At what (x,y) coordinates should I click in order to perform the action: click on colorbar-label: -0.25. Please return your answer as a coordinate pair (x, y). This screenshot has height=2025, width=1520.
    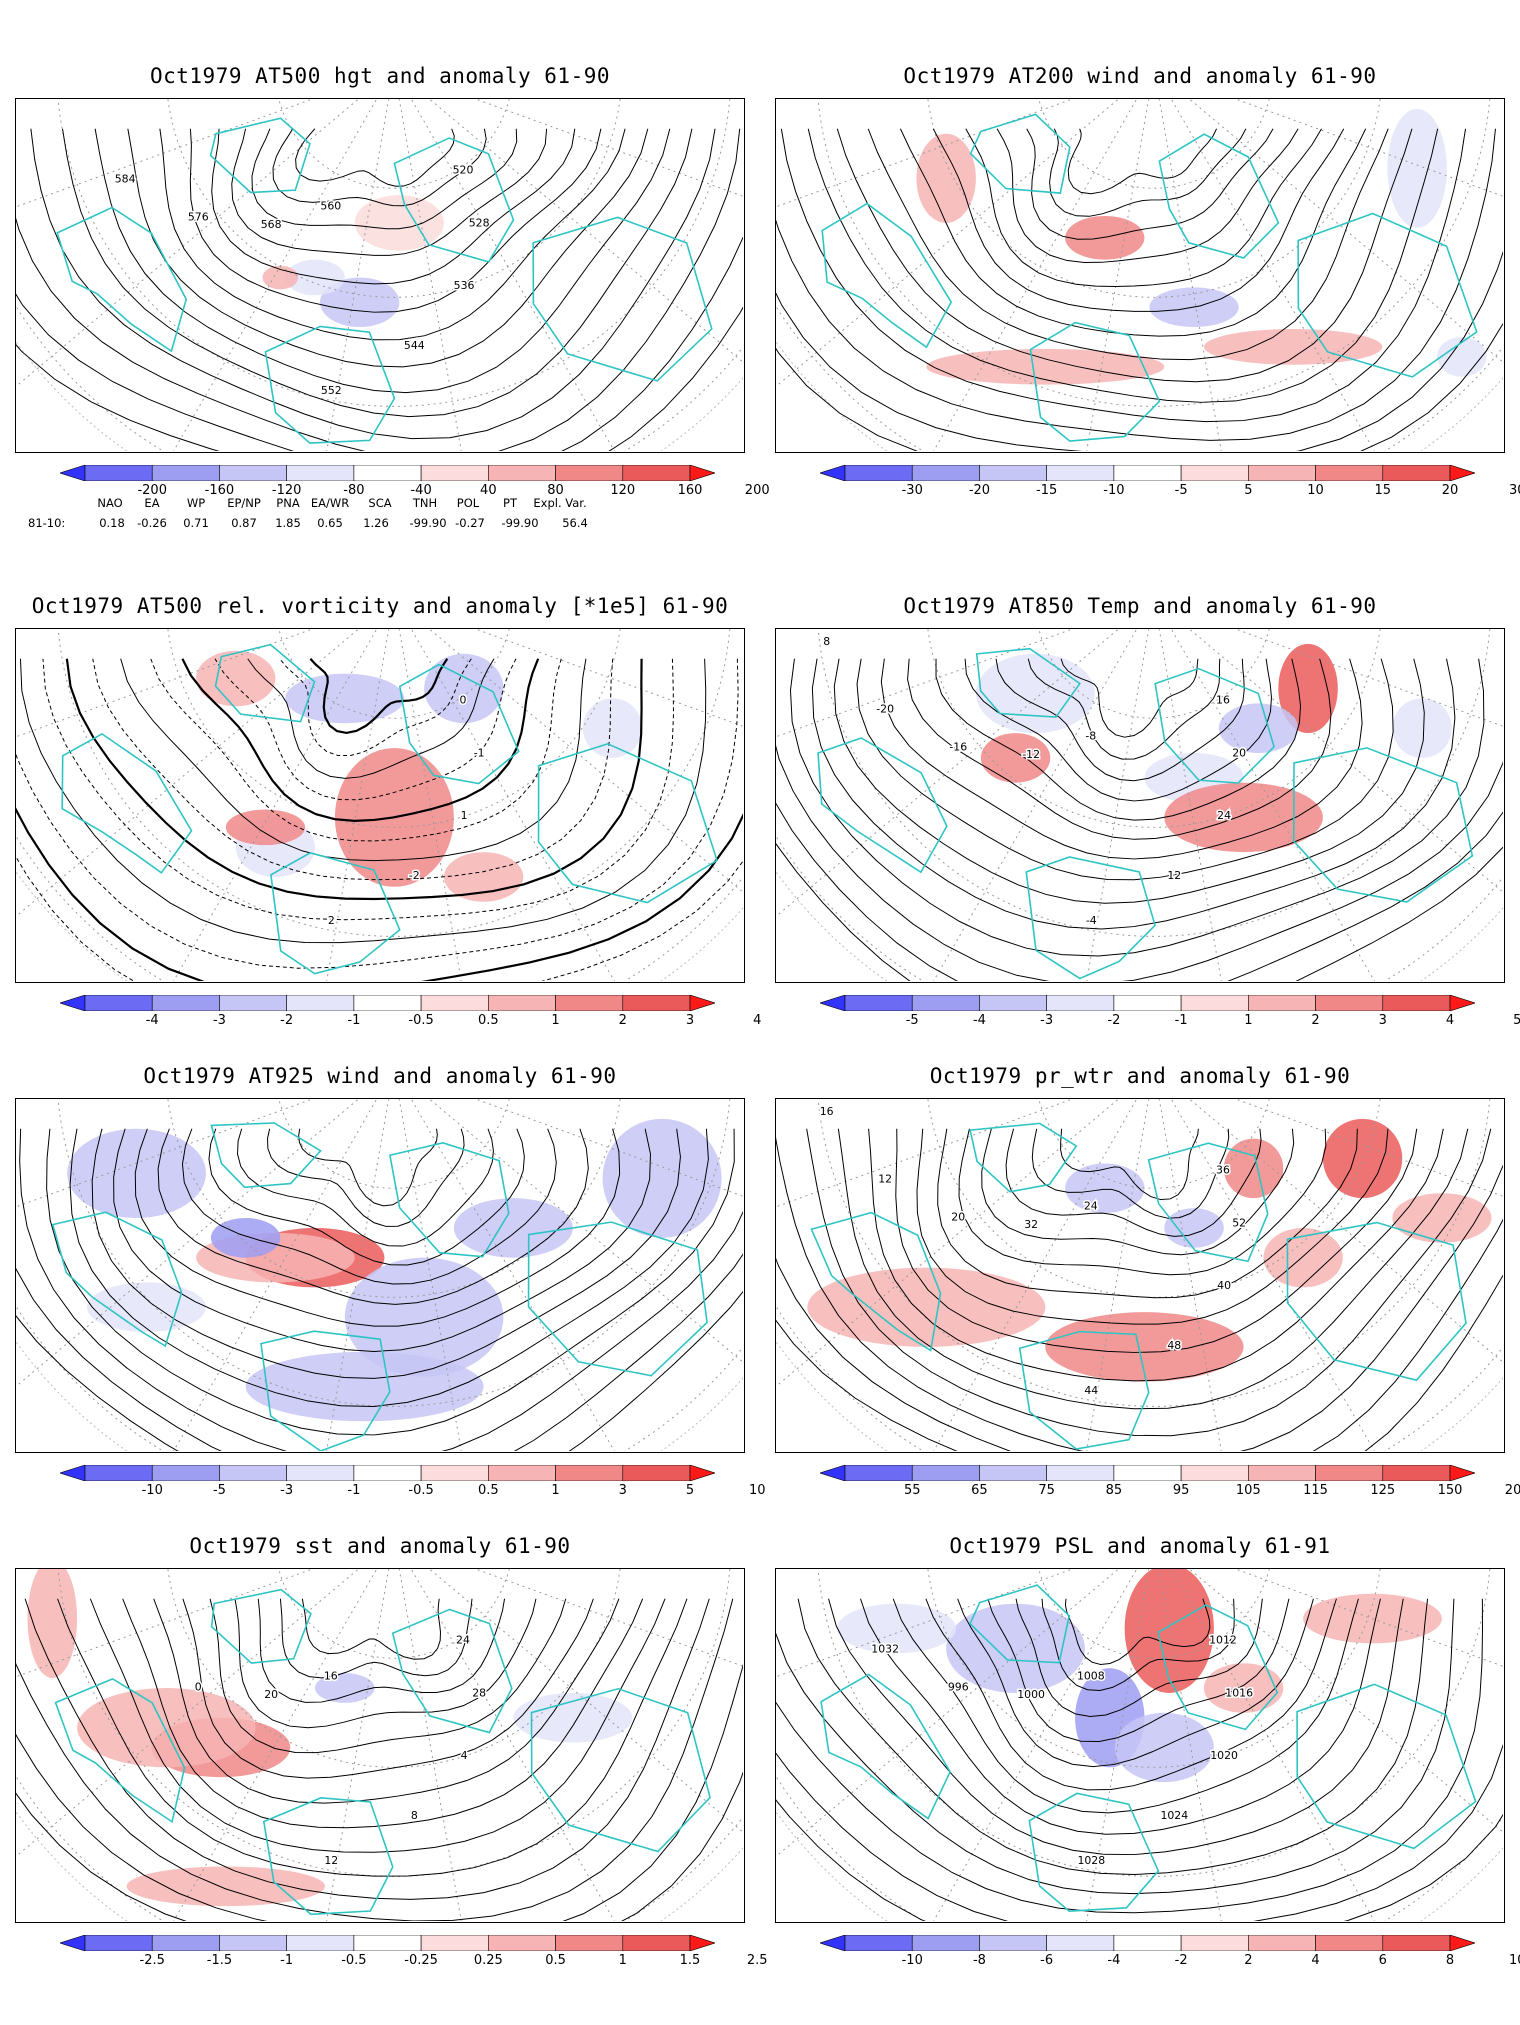
    Looking at the image, I should click on (421, 1960).